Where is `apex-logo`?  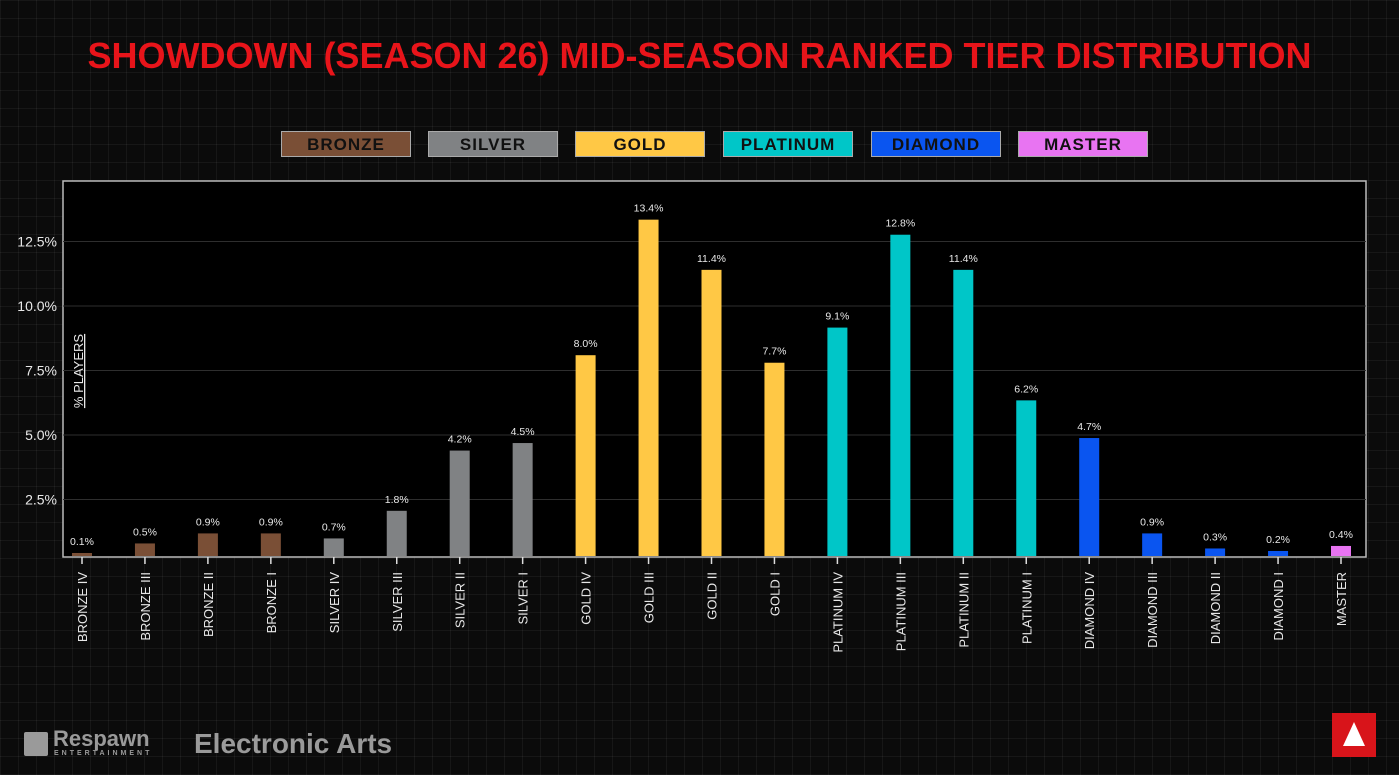 apex-logo is located at coordinates (1354, 735).